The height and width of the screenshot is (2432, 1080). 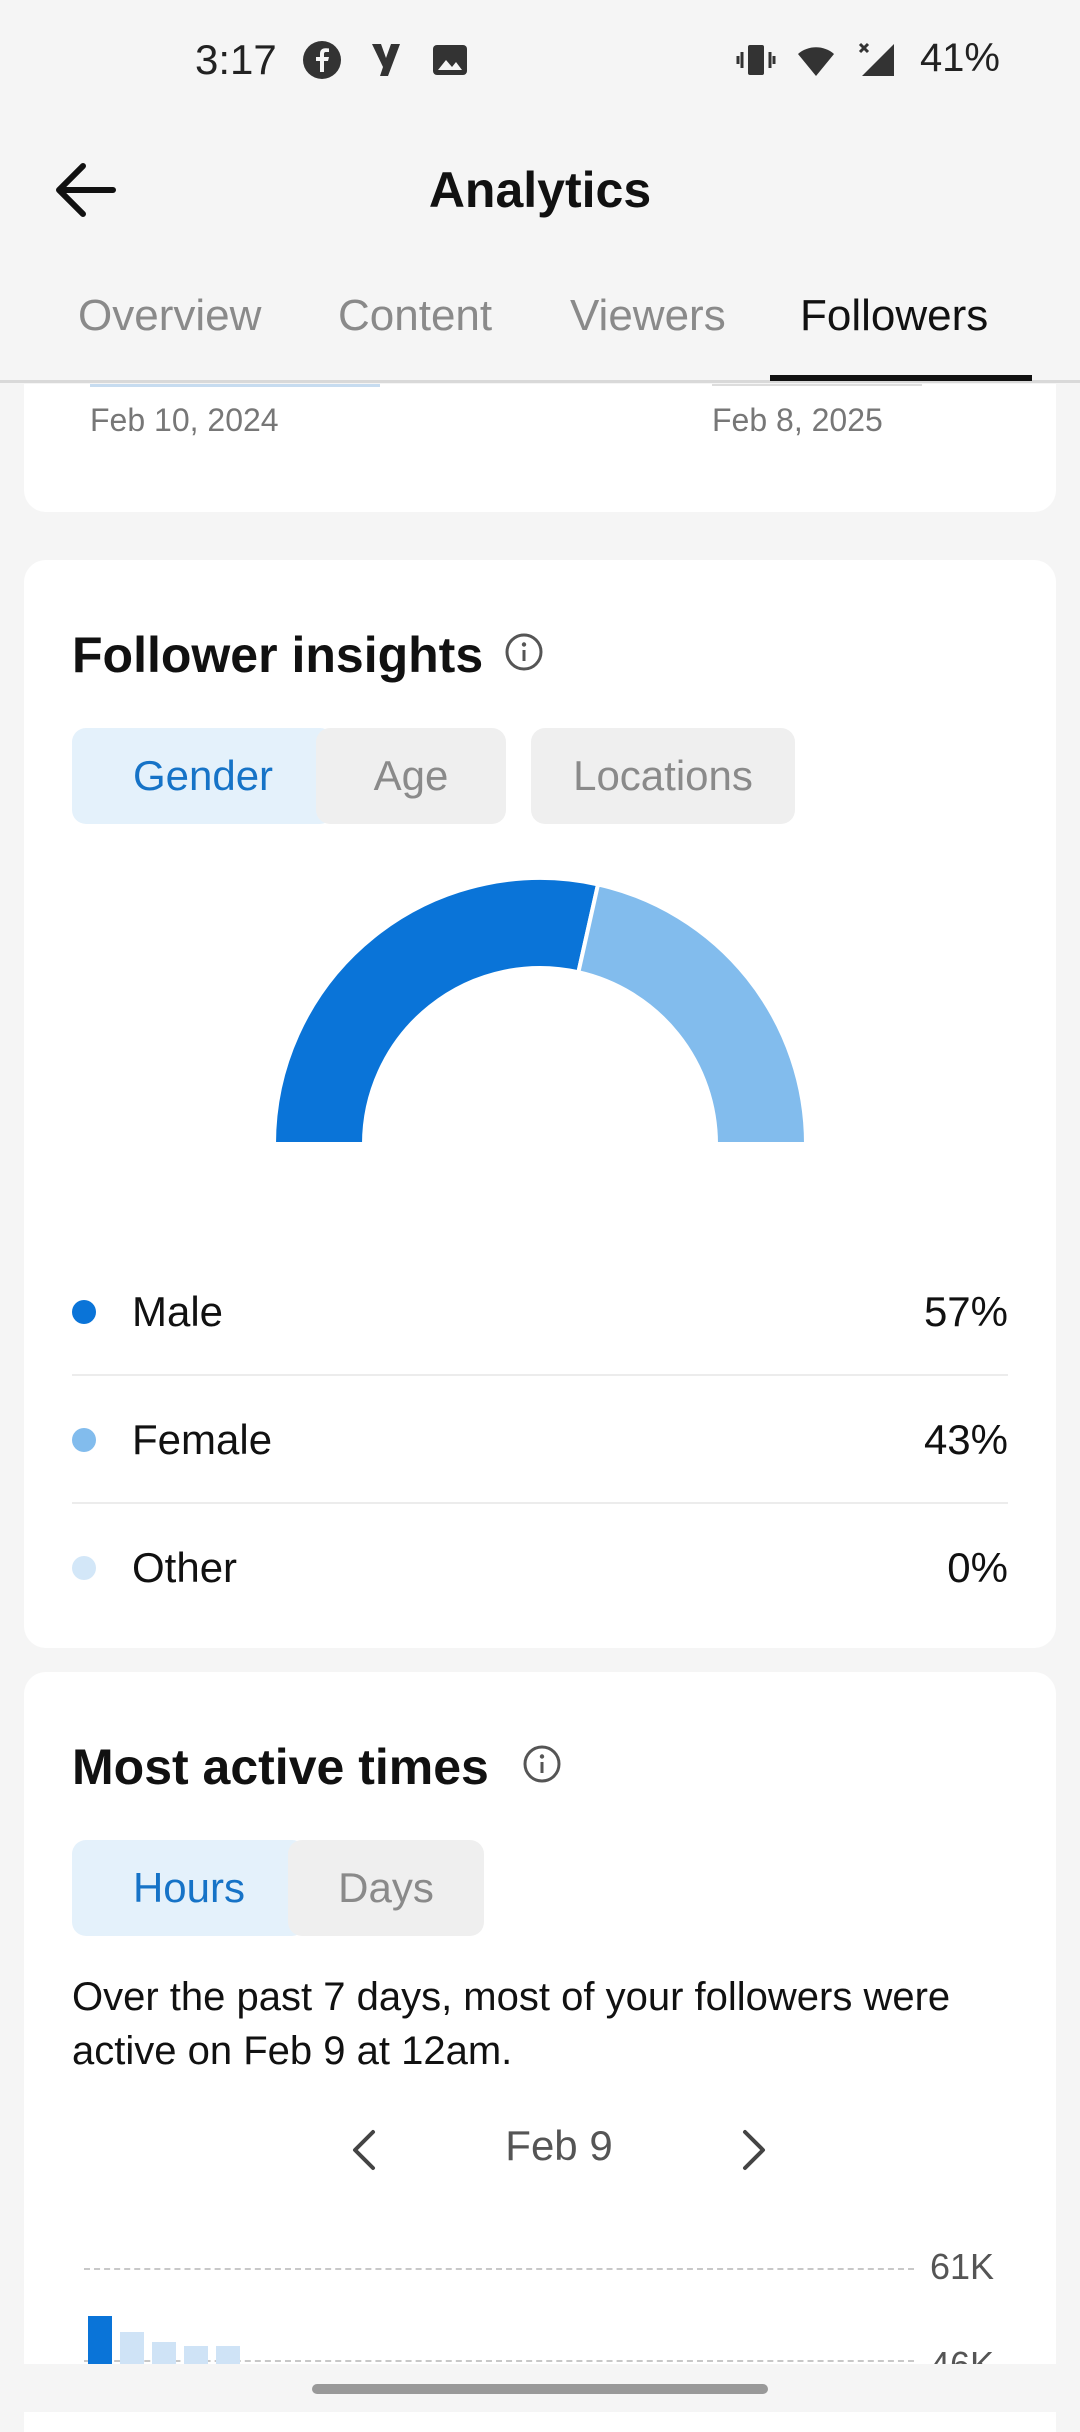 What do you see at coordinates (84, 1312) in the screenshot?
I see `legend-dot-male` at bounding box center [84, 1312].